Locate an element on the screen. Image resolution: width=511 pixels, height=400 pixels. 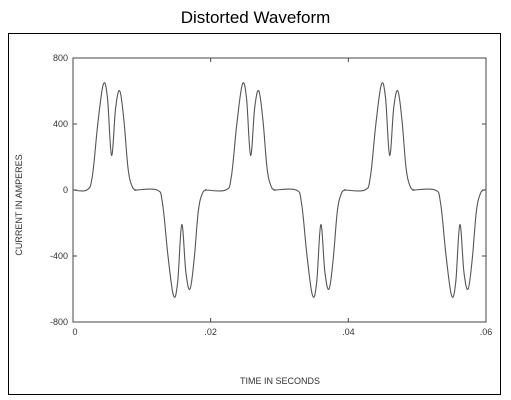
y-tick-label: -400 is located at coordinates (59, 256).